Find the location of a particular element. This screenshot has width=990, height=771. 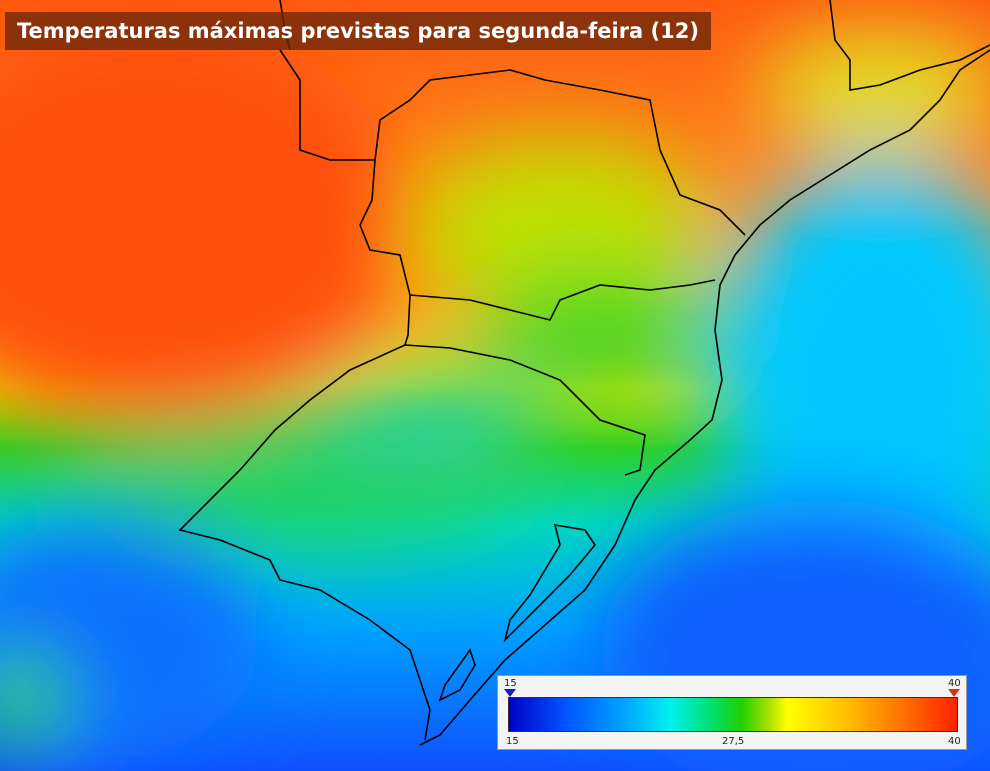

color-bar is located at coordinates (733, 714).